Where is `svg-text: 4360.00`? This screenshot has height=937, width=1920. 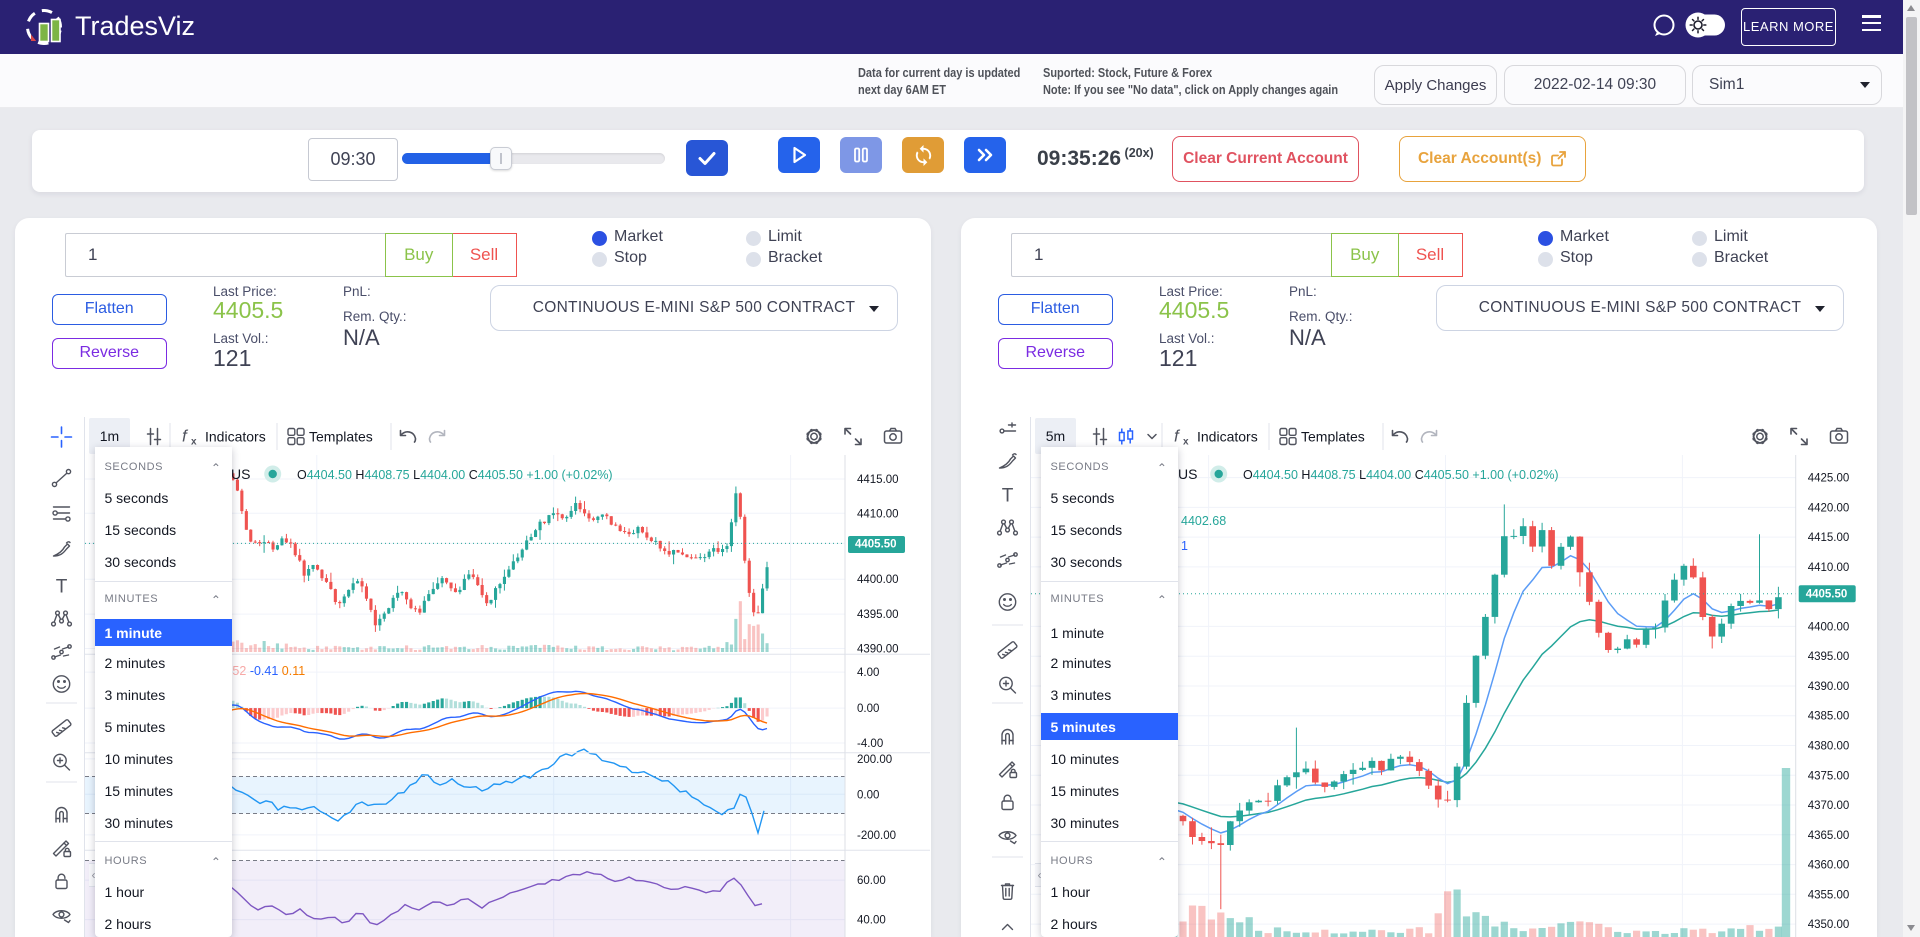 svg-text: 4360.00 is located at coordinates (1829, 866).